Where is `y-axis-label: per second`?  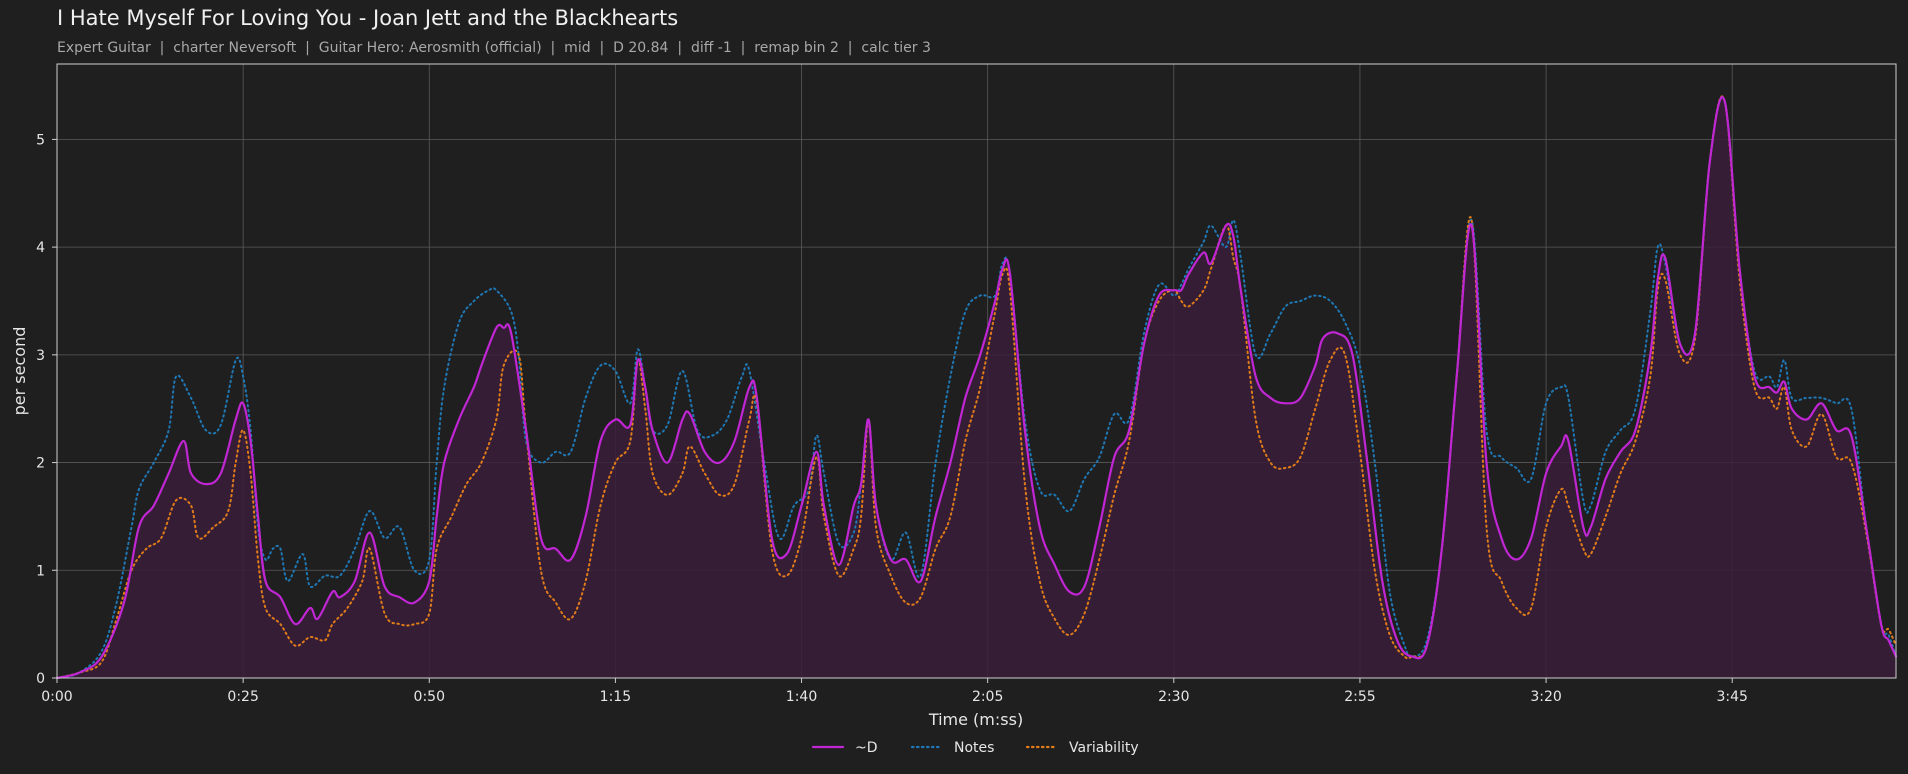
y-axis-label: per second is located at coordinates (19, 371).